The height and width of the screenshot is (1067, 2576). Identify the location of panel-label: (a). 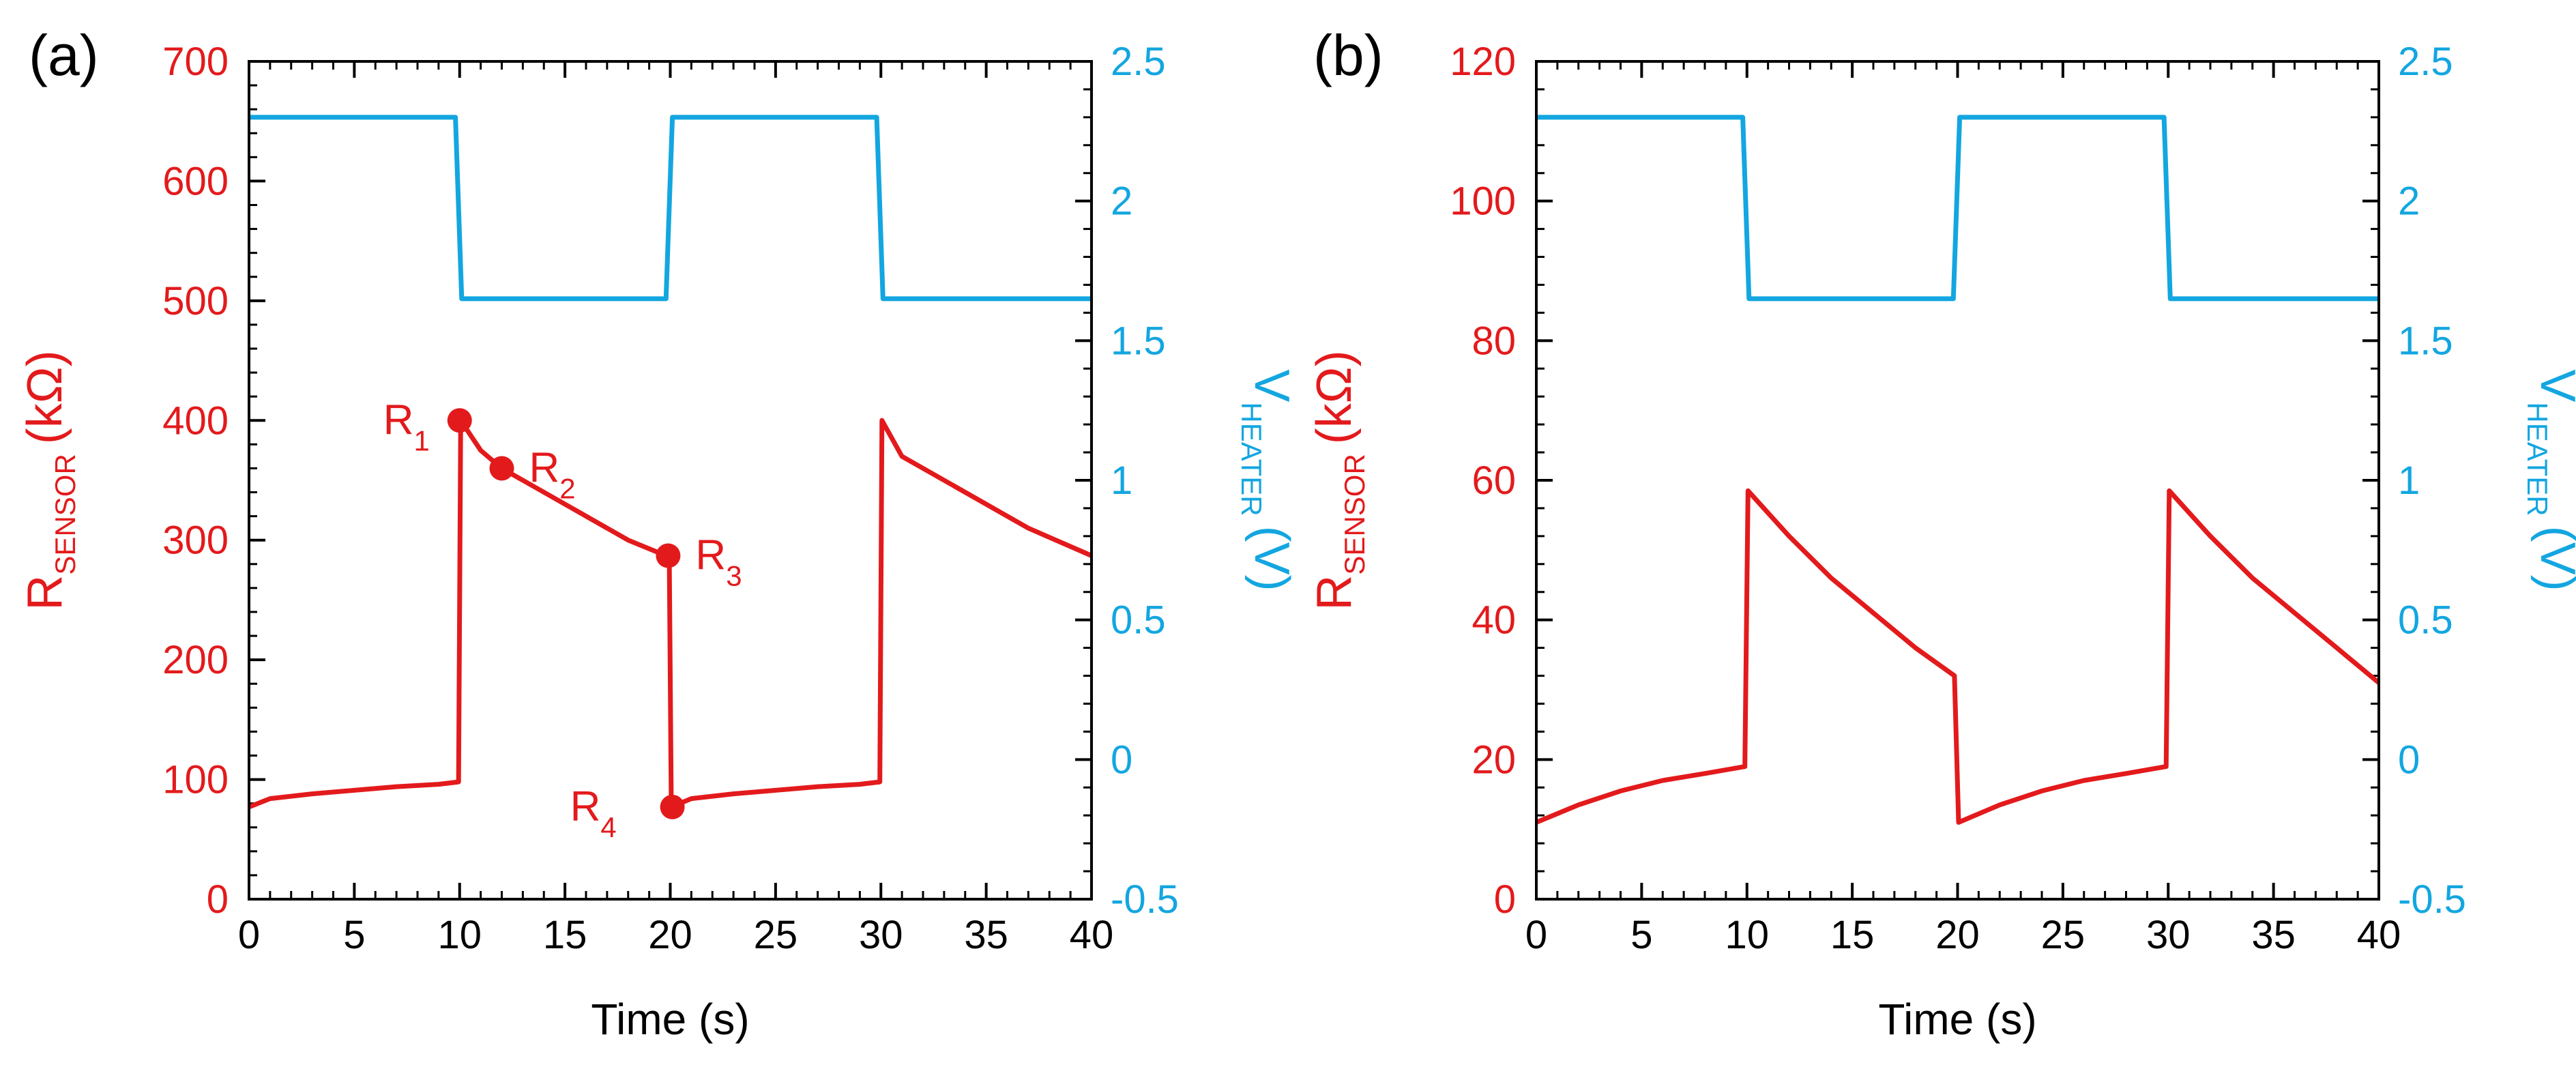
(64, 55).